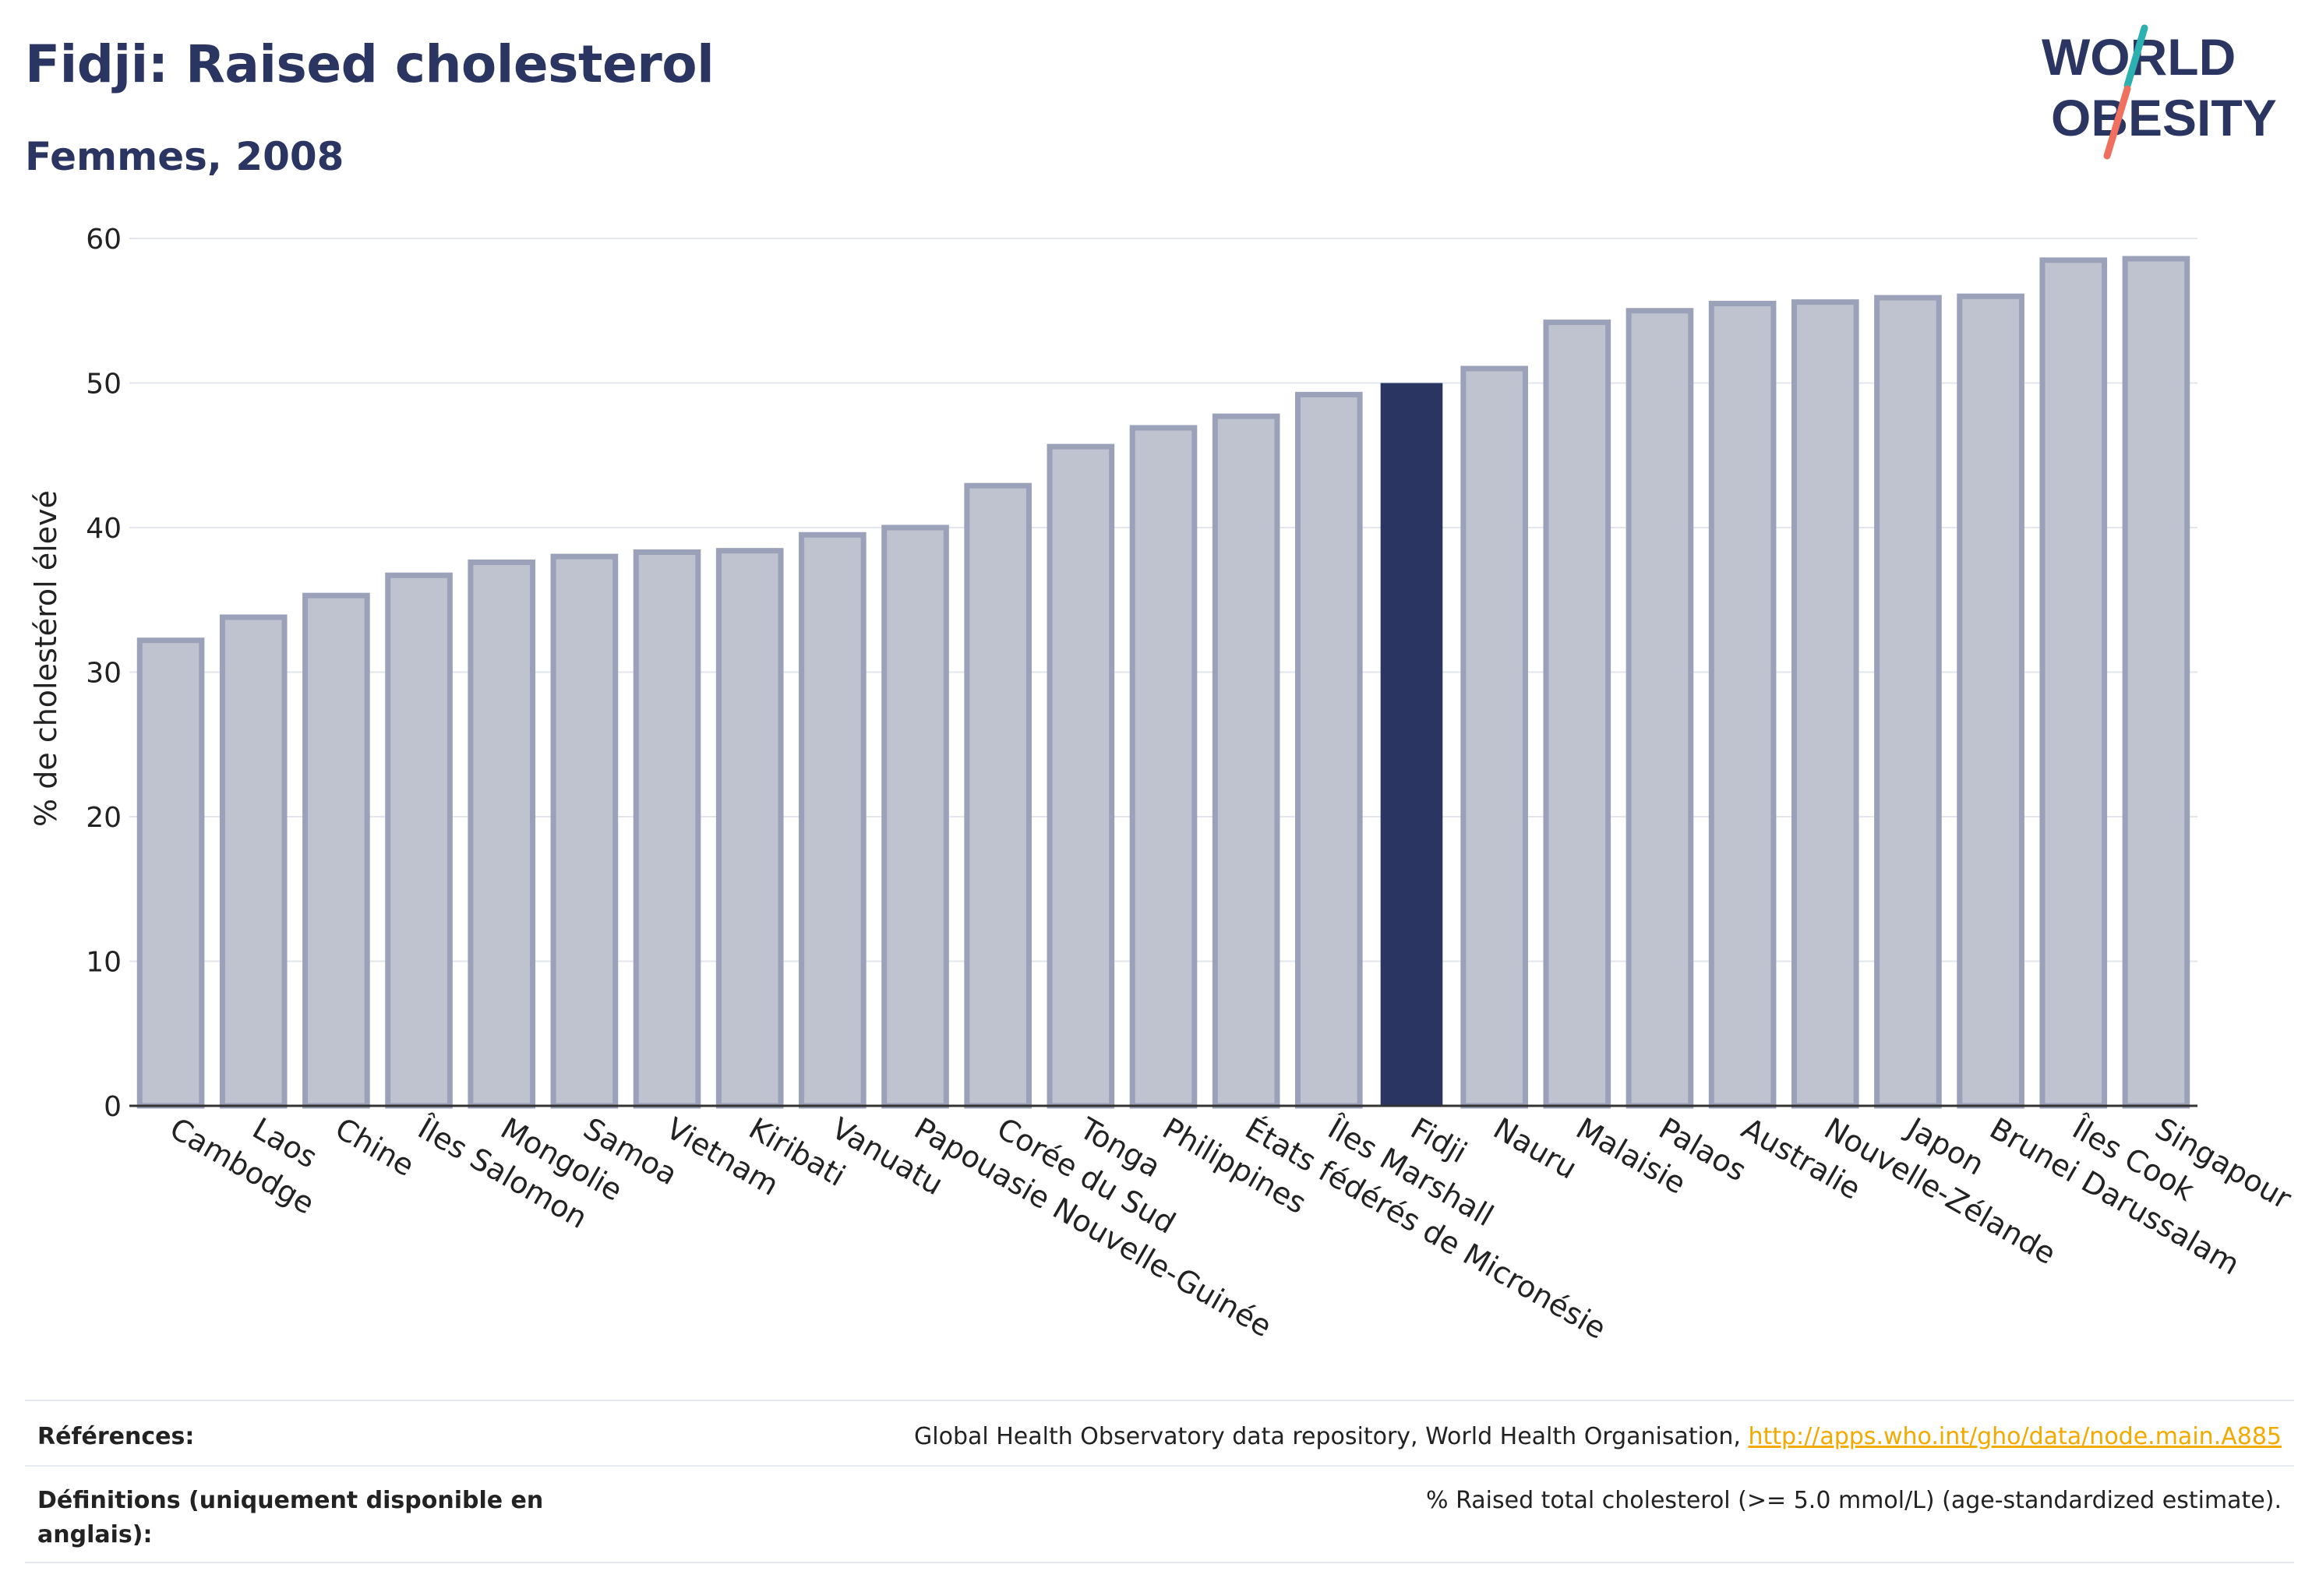 The image size is (2305, 1596). Describe the element at coordinates (370, 64) in the screenshot. I see `page-title: Fidji: Raised cholesterol` at that location.